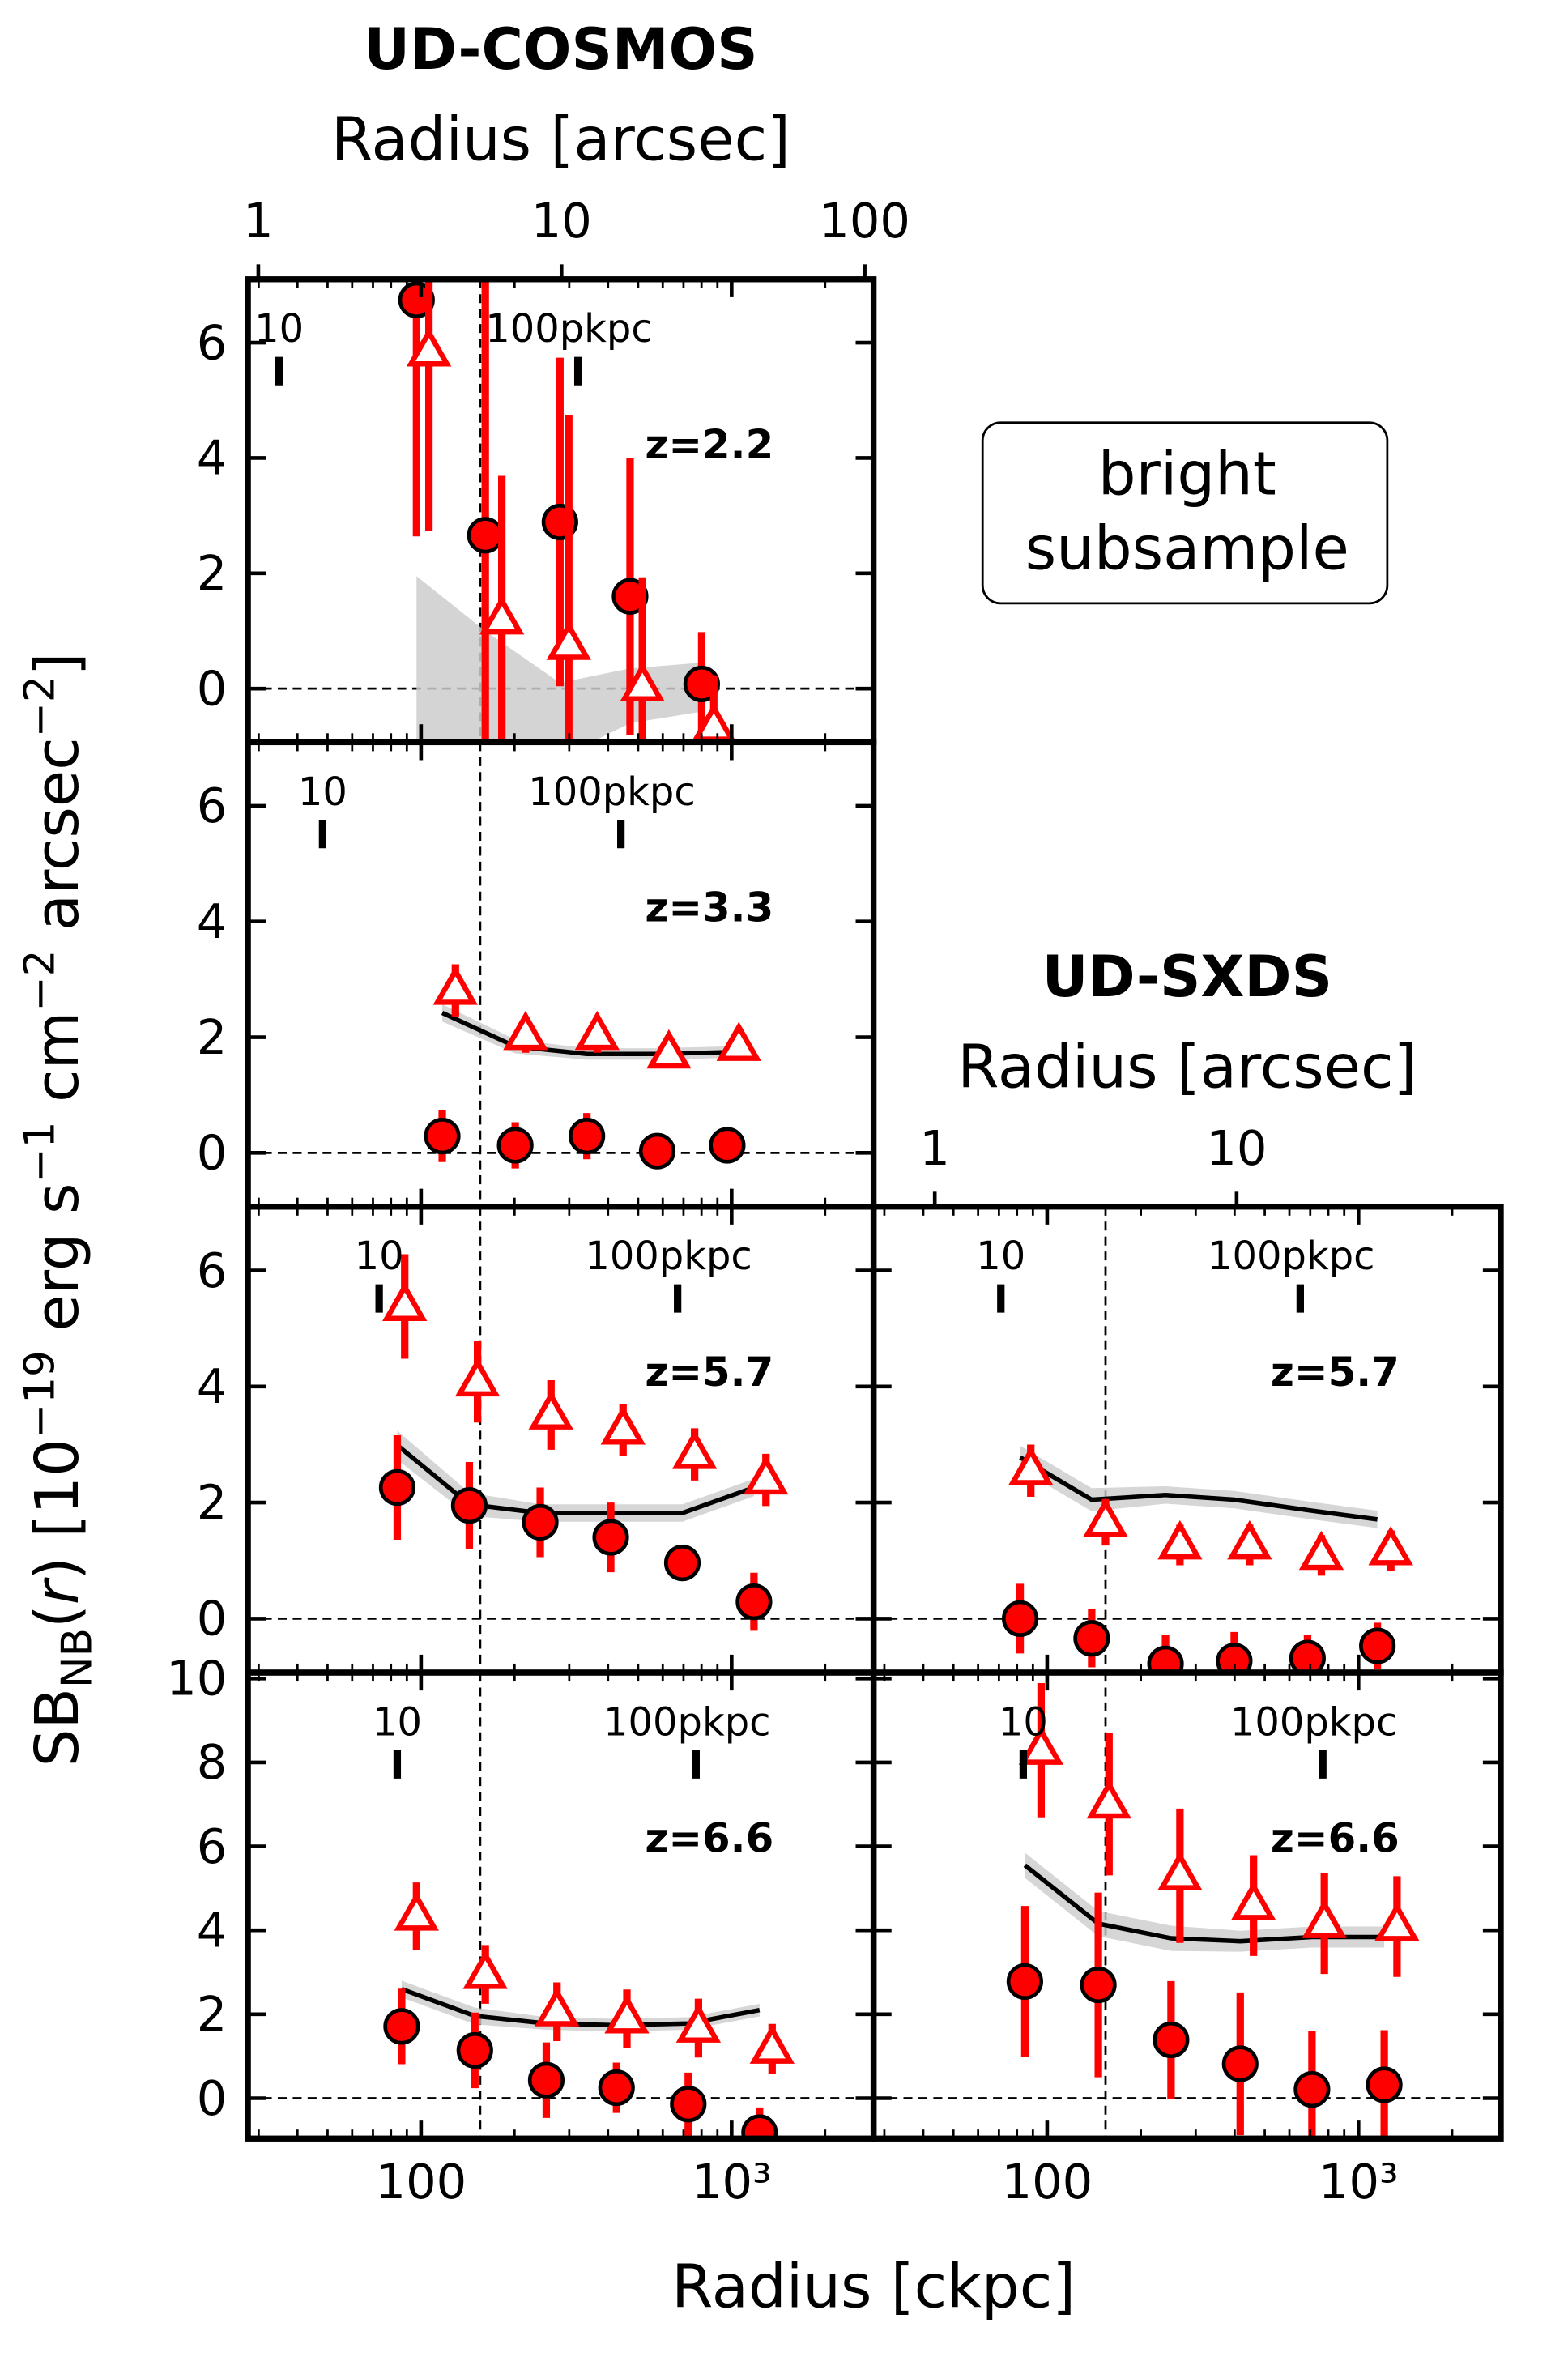 Image resolution: width=1568 pixels, height=2357 pixels. Describe the element at coordinates (873, 2287) in the screenshot. I see `x-axis-label: Radius [ckpc]` at that location.